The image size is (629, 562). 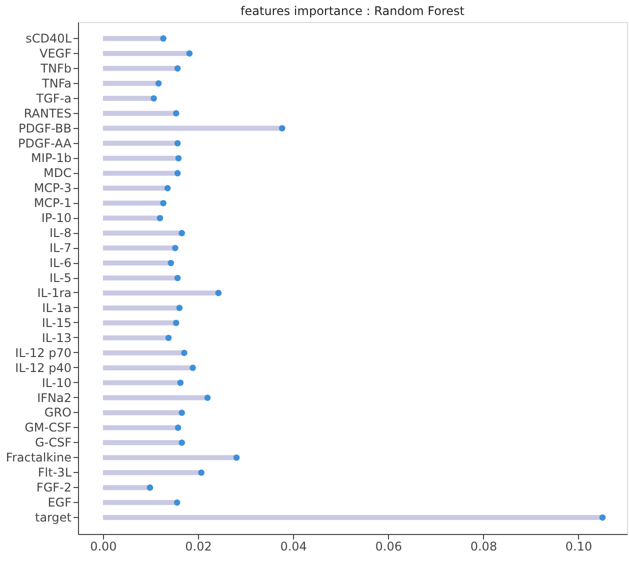 I want to click on y-tick-label: MDC, so click(x=58, y=173).